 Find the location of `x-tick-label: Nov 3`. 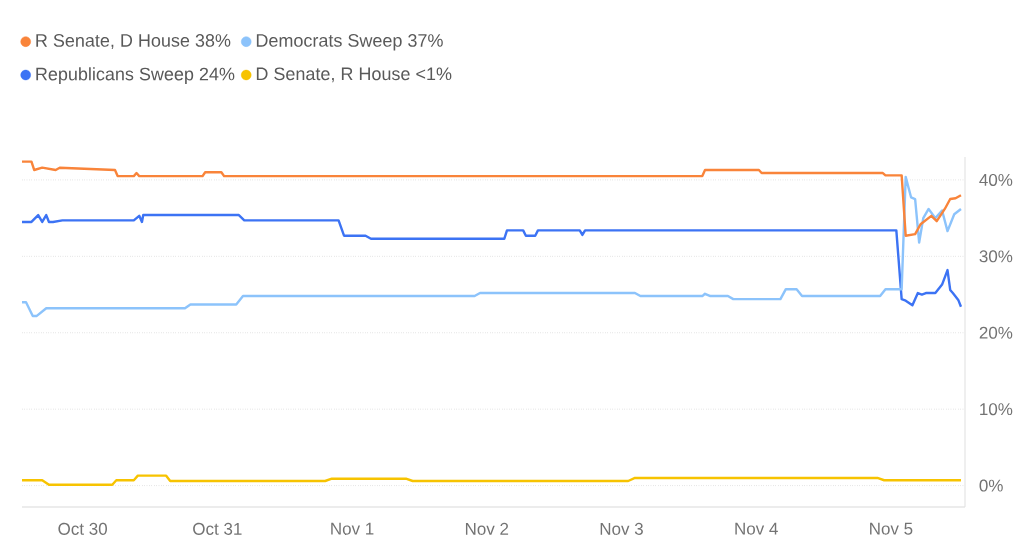

x-tick-label: Nov 3 is located at coordinates (621, 528).